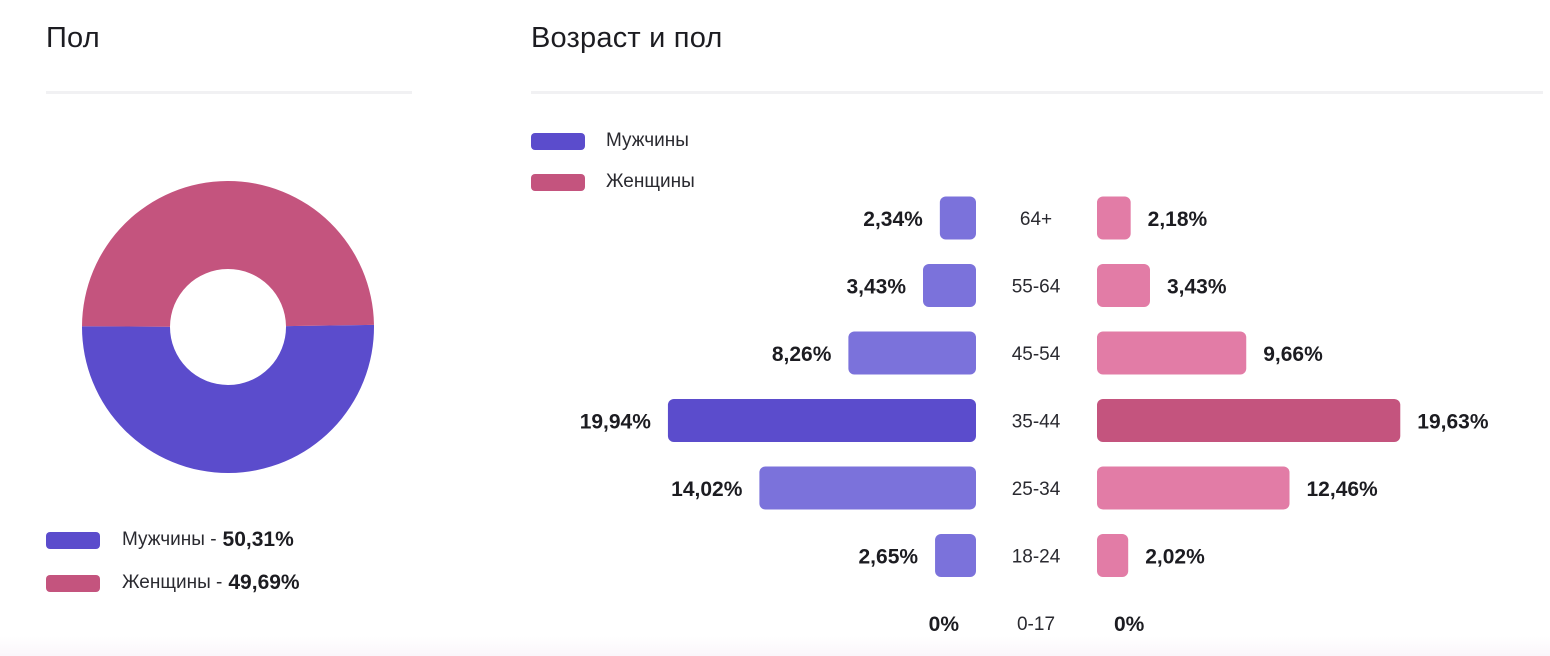 The image size is (1550, 656). Describe the element at coordinates (1343, 489) in the screenshot. I see `female-bar-label: 12,46%` at that location.